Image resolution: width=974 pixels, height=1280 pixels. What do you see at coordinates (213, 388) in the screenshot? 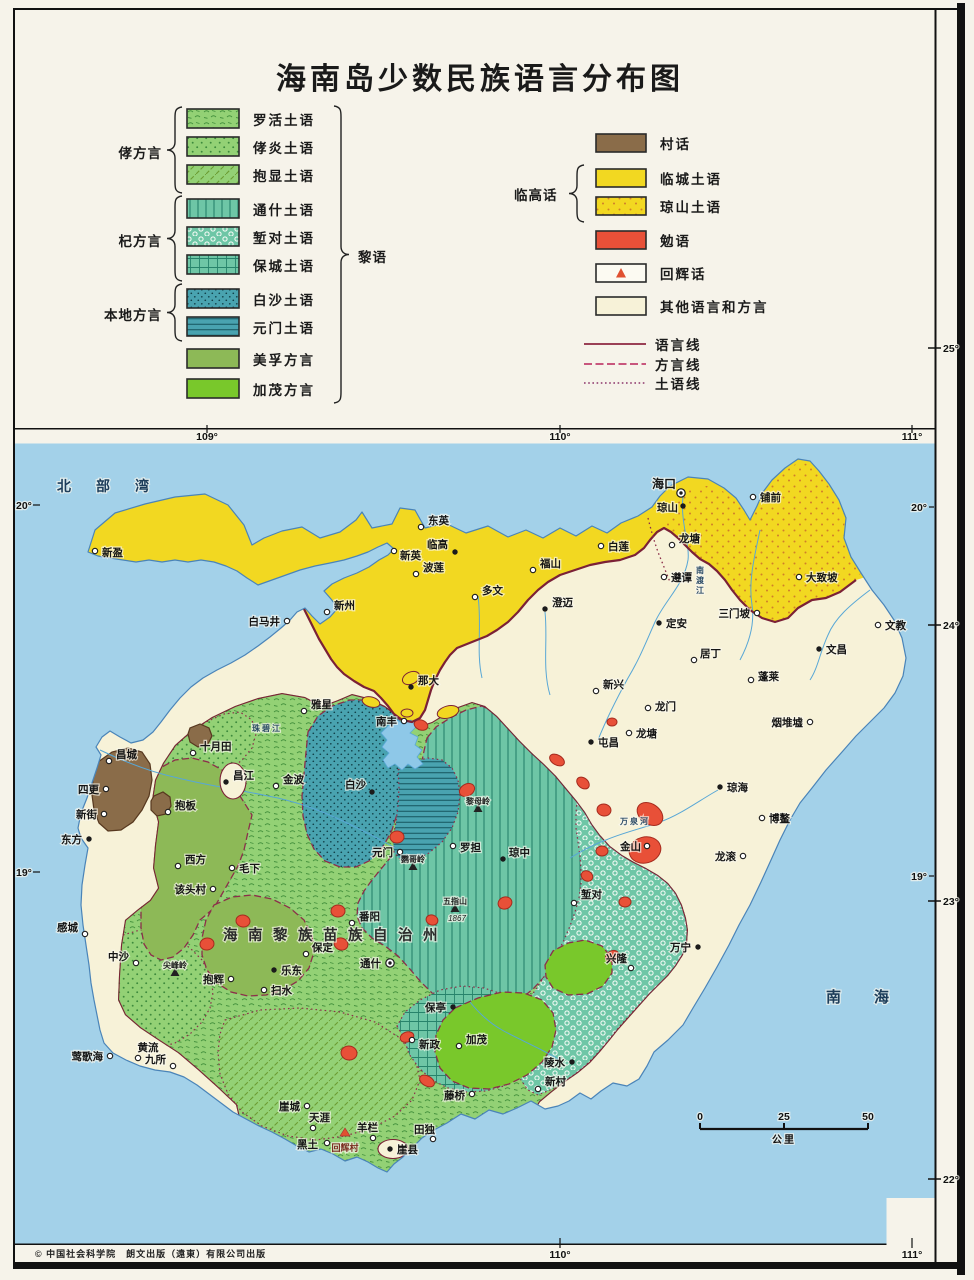
I see `swatch-jiamao` at bounding box center [213, 388].